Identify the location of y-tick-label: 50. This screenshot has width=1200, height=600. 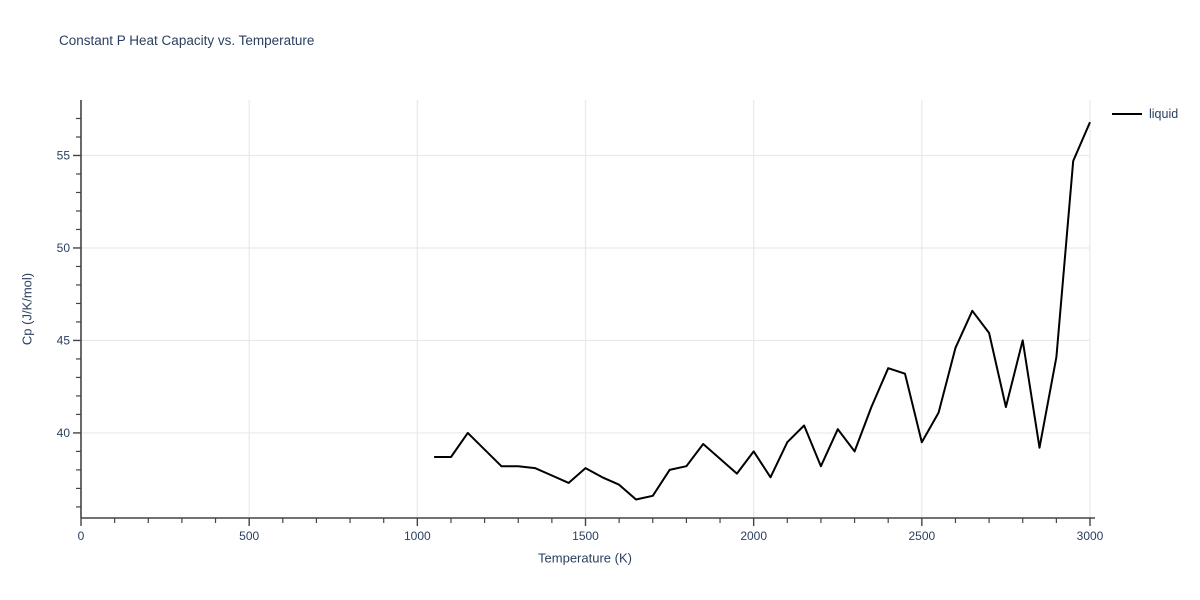
(64, 248).